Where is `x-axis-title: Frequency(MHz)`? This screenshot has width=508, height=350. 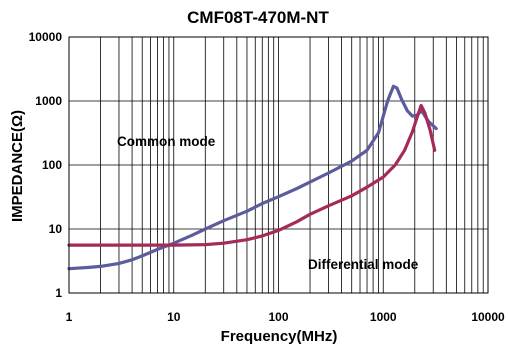 x-axis-title: Frequency(MHz) is located at coordinates (279, 336).